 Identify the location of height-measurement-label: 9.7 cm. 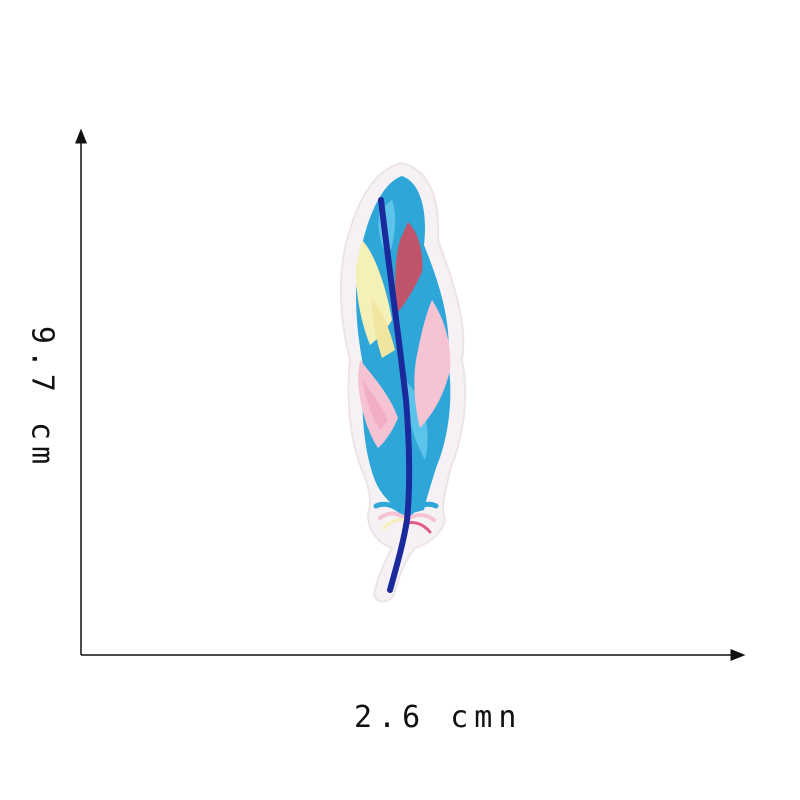
(42, 398).